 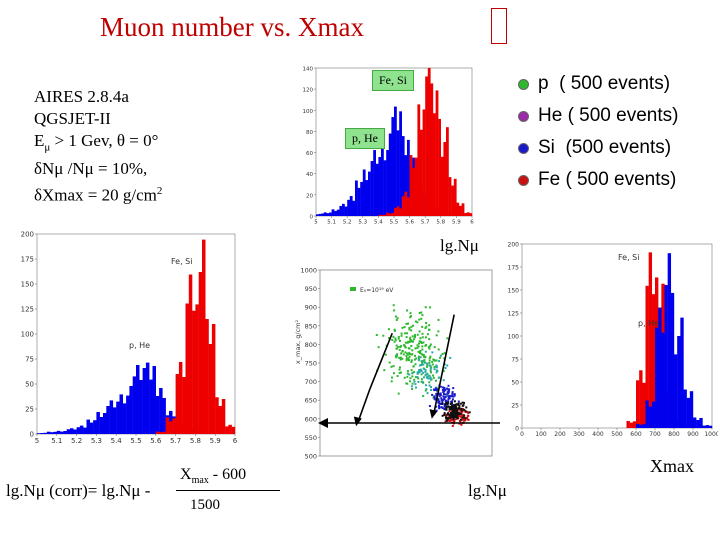 What do you see at coordinates (560, 434) in the screenshot?
I see `x-tick-label: 200` at bounding box center [560, 434].